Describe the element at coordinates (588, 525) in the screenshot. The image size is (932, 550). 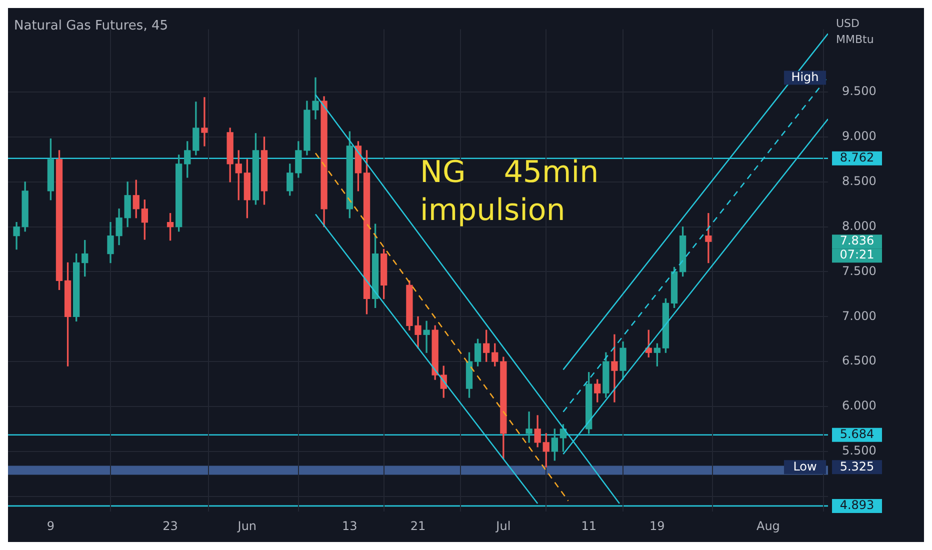
I see `x-tick-label: 11` at that location.